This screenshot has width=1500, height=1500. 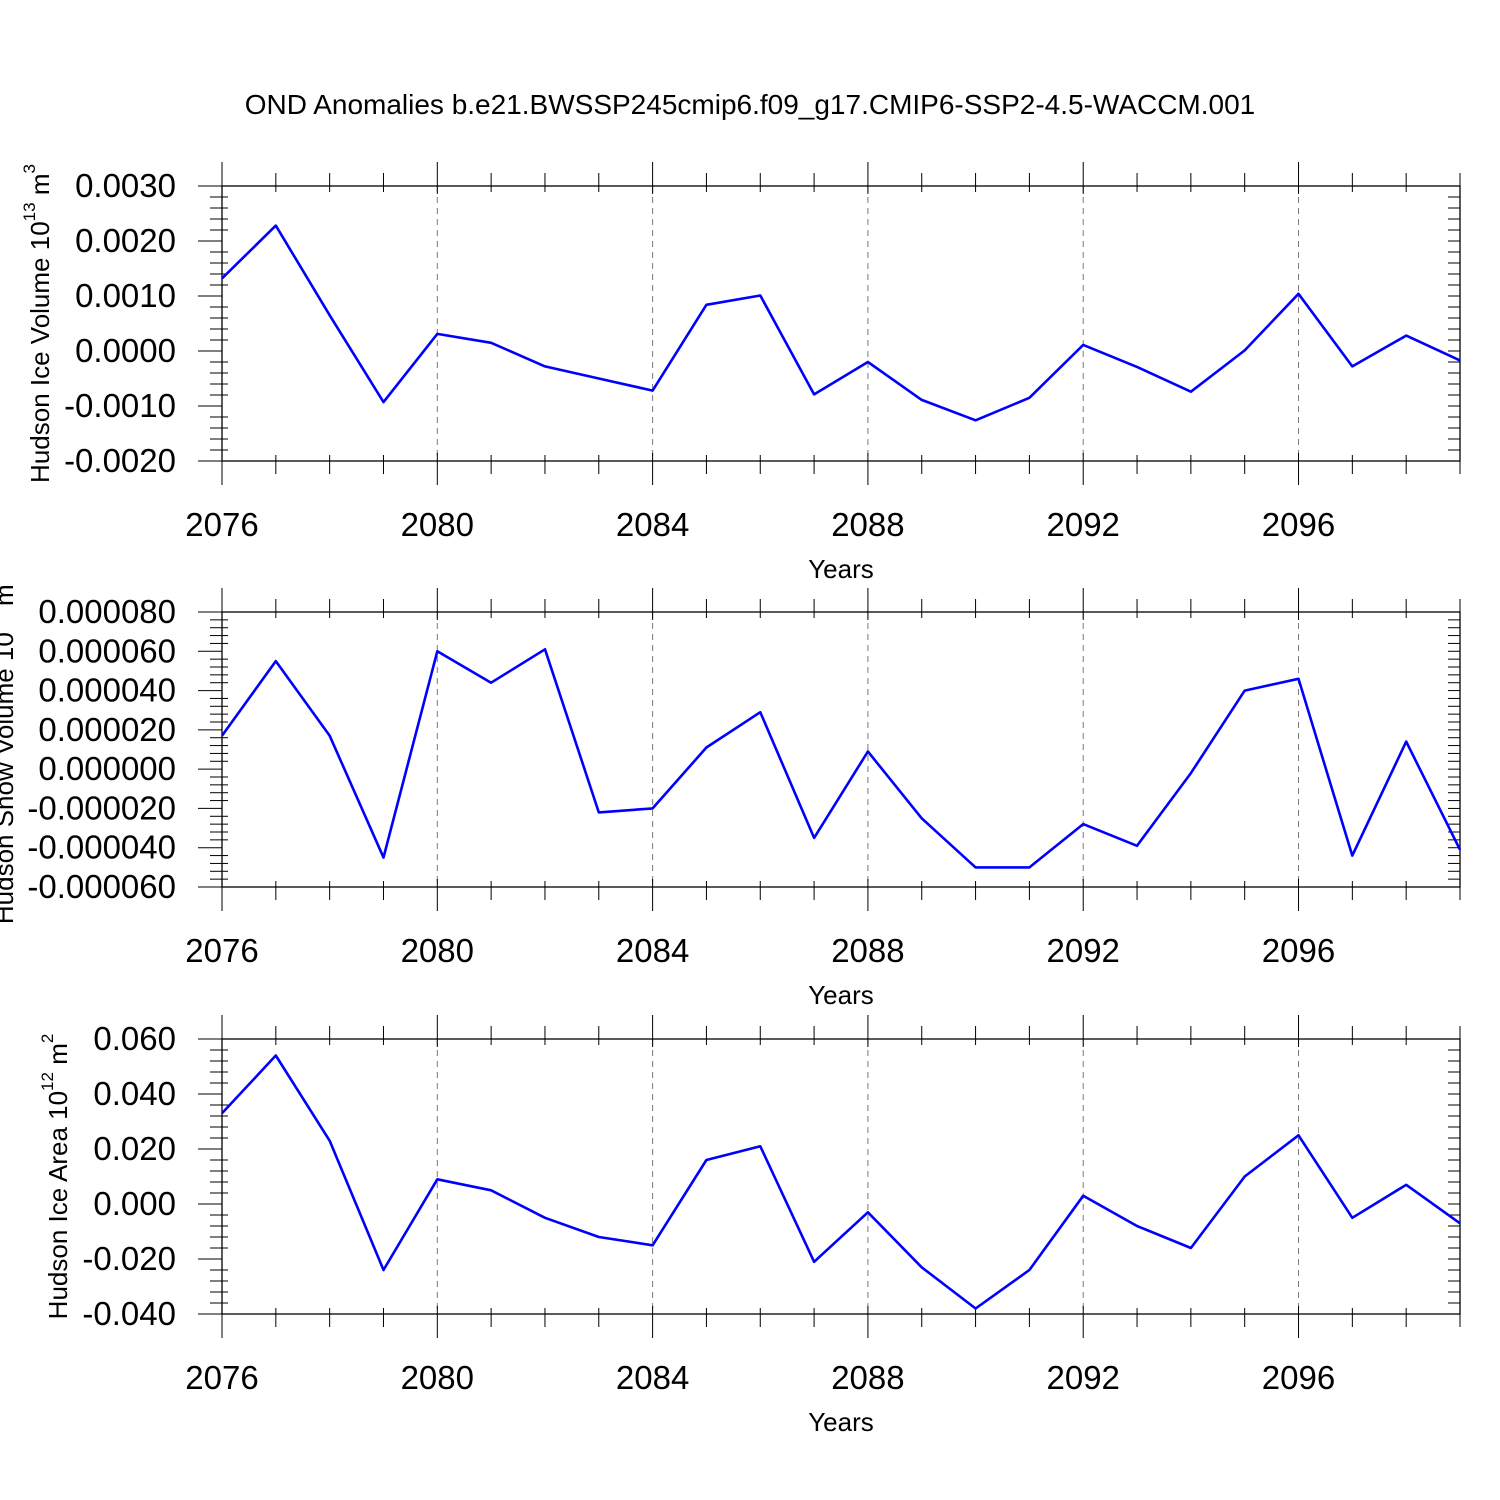 I want to click on y-axis-label: Hudson Ice Area 1012 m2, so click(x=55, y=1177).